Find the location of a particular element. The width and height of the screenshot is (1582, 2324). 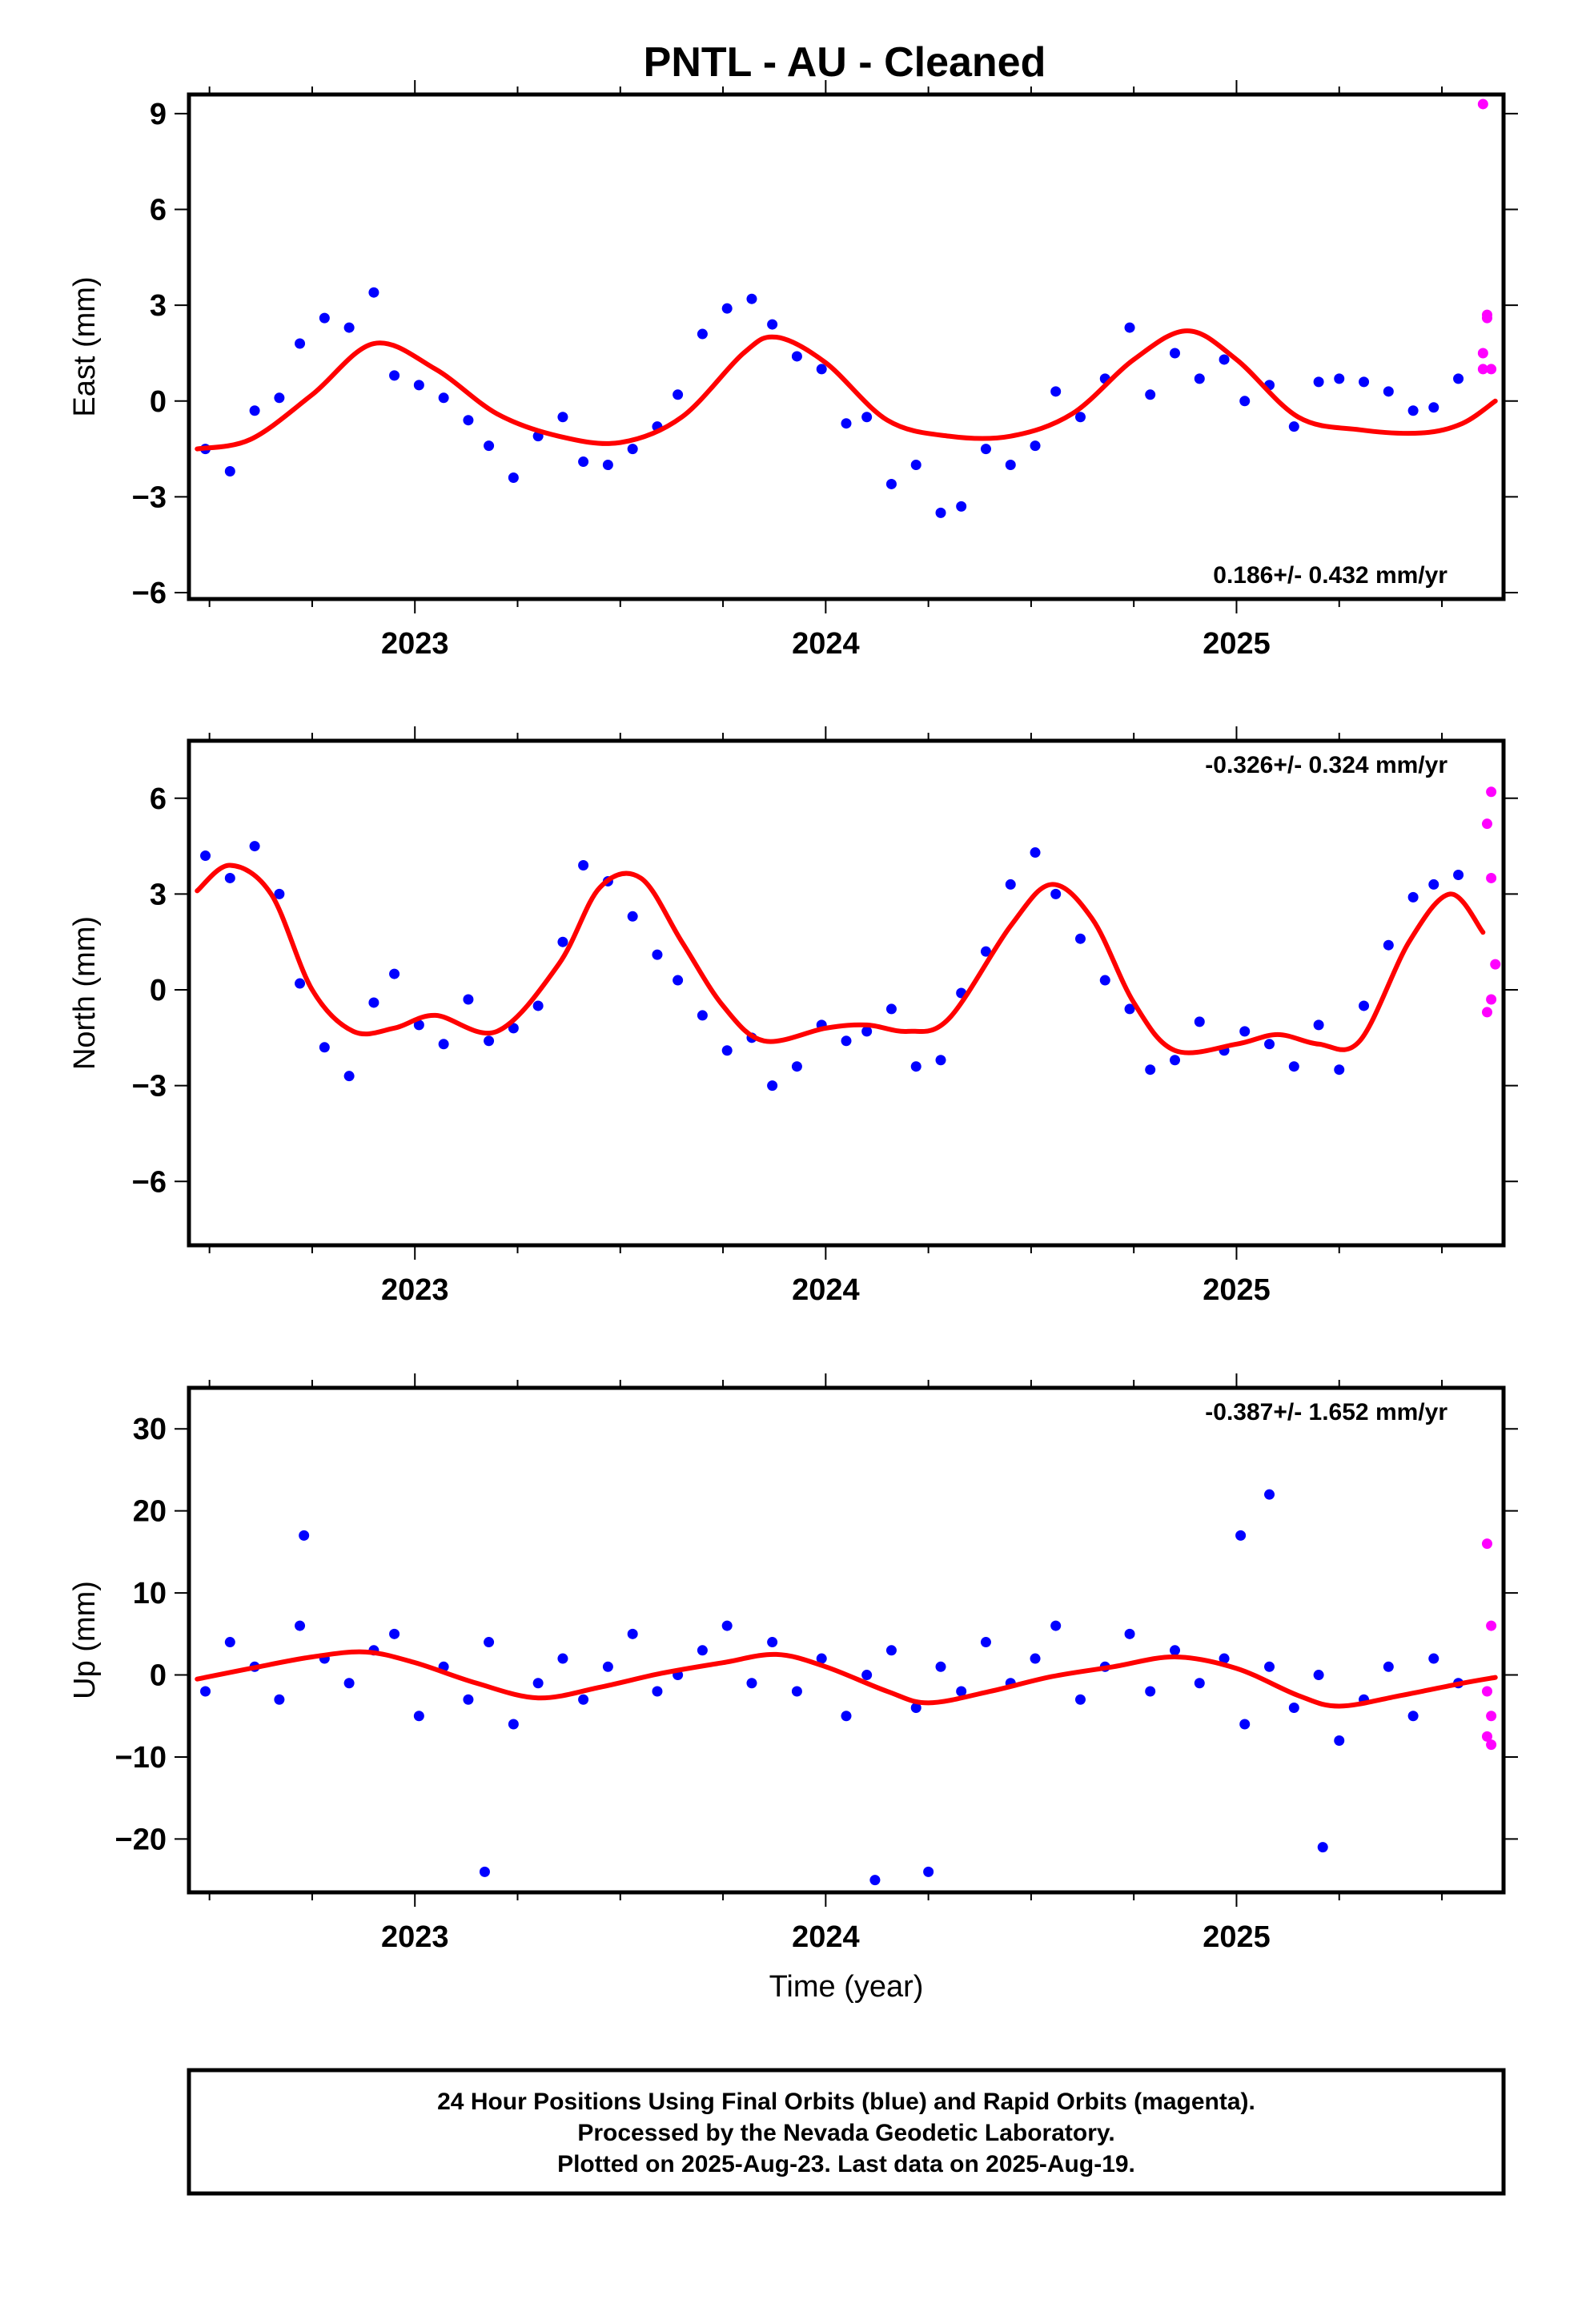

y-tick-label: 6 is located at coordinates (158, 799).